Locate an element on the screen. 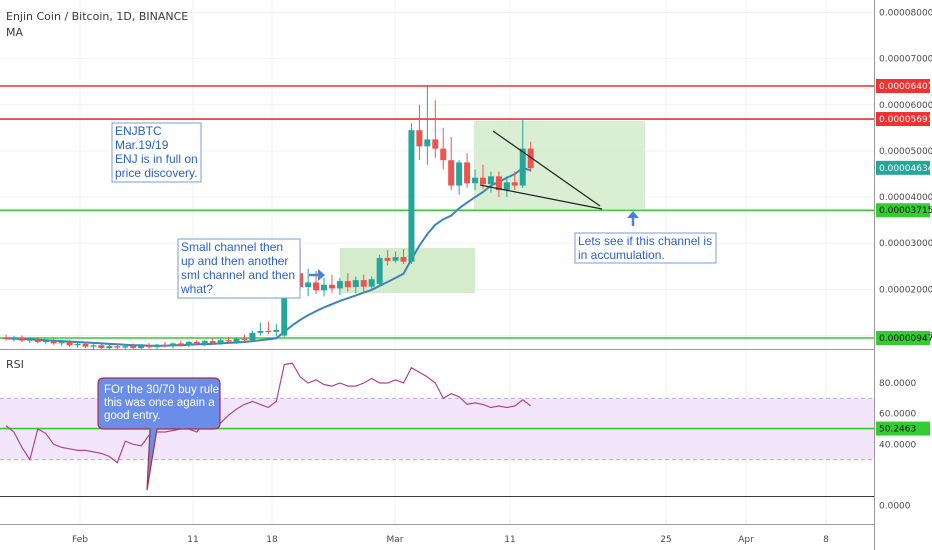 The image size is (932, 550). price-badge: 0.00000947 is located at coordinates (904, 338).